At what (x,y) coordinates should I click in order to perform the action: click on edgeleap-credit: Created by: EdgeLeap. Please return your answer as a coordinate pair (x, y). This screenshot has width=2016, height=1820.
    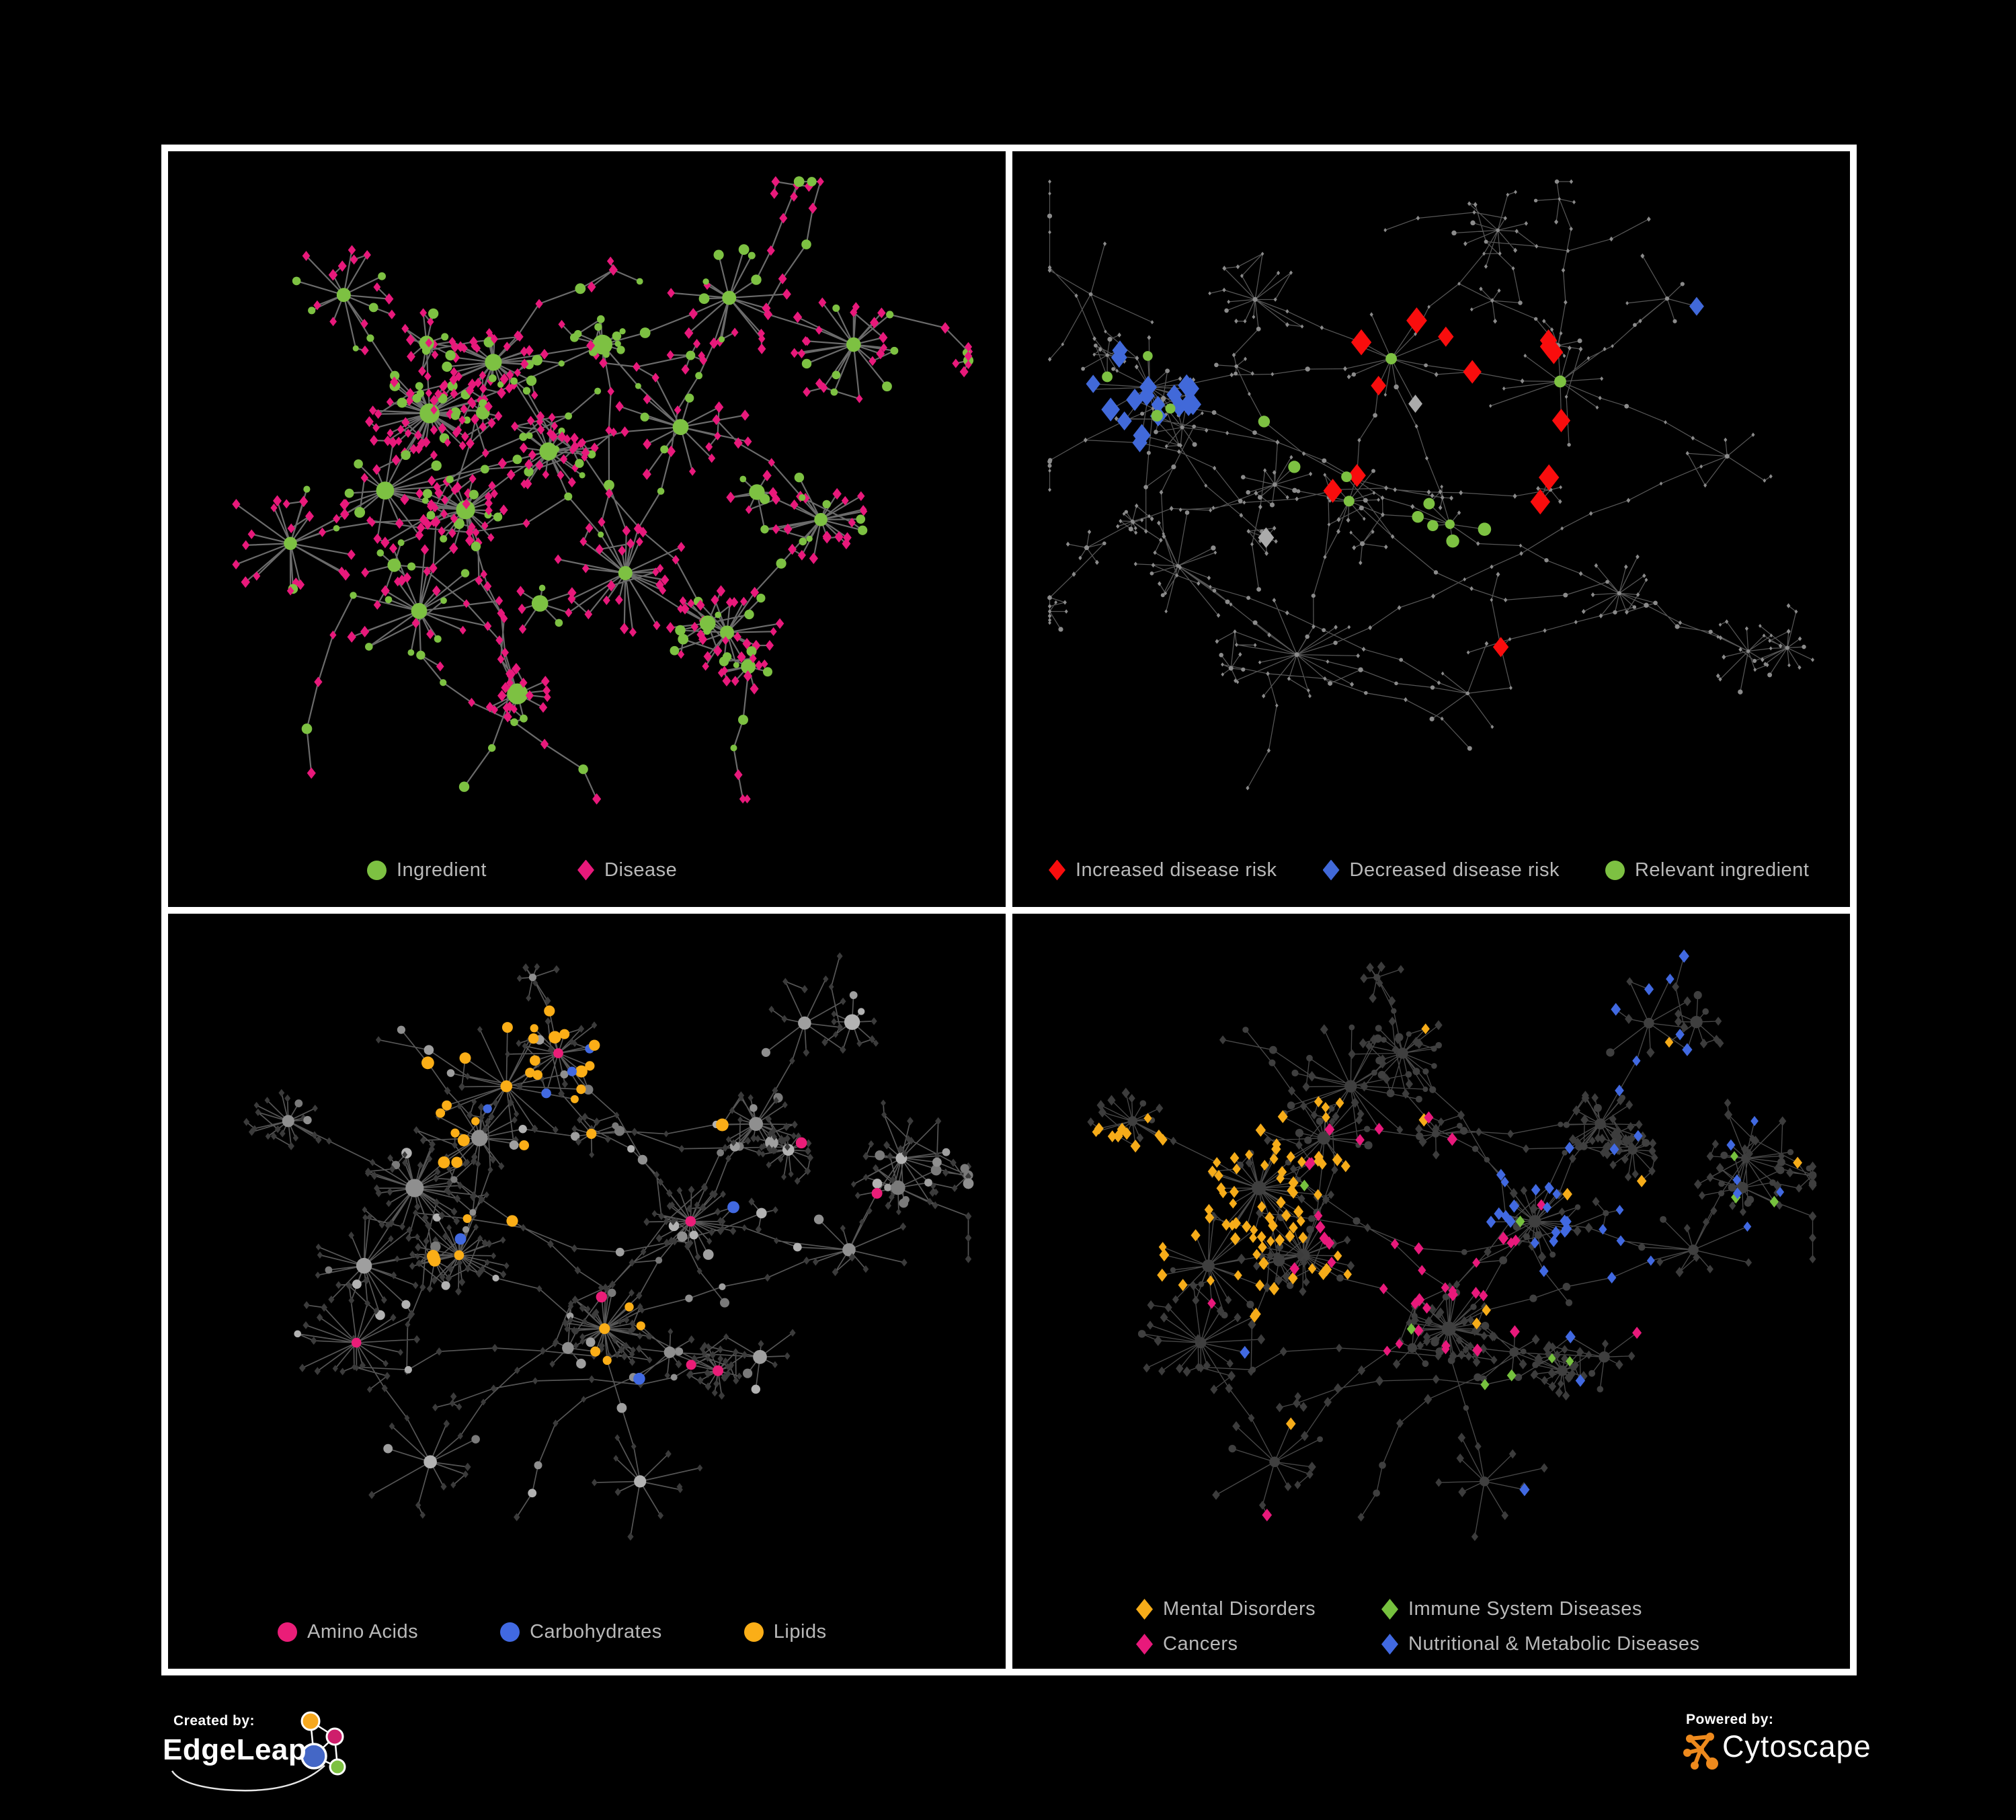
    Looking at the image, I should click on (282, 1761).